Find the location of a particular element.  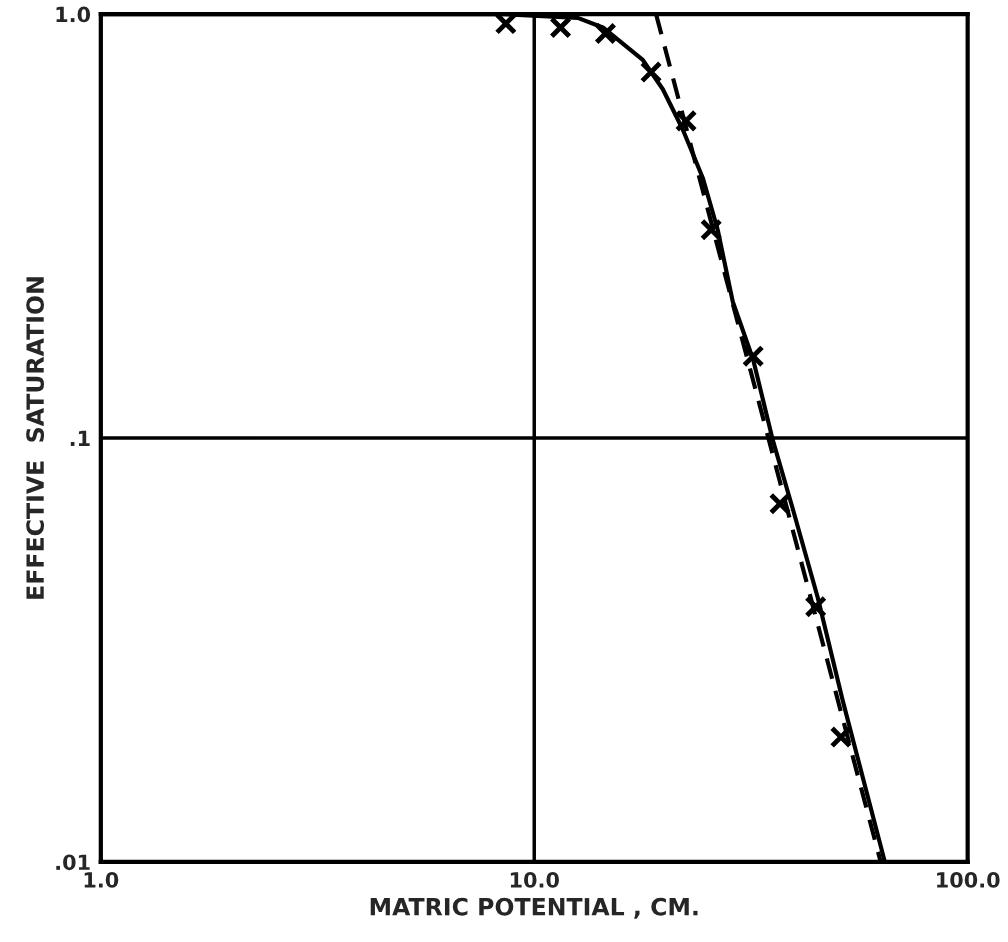

x-tick-label: 100.0 is located at coordinates (968, 880).